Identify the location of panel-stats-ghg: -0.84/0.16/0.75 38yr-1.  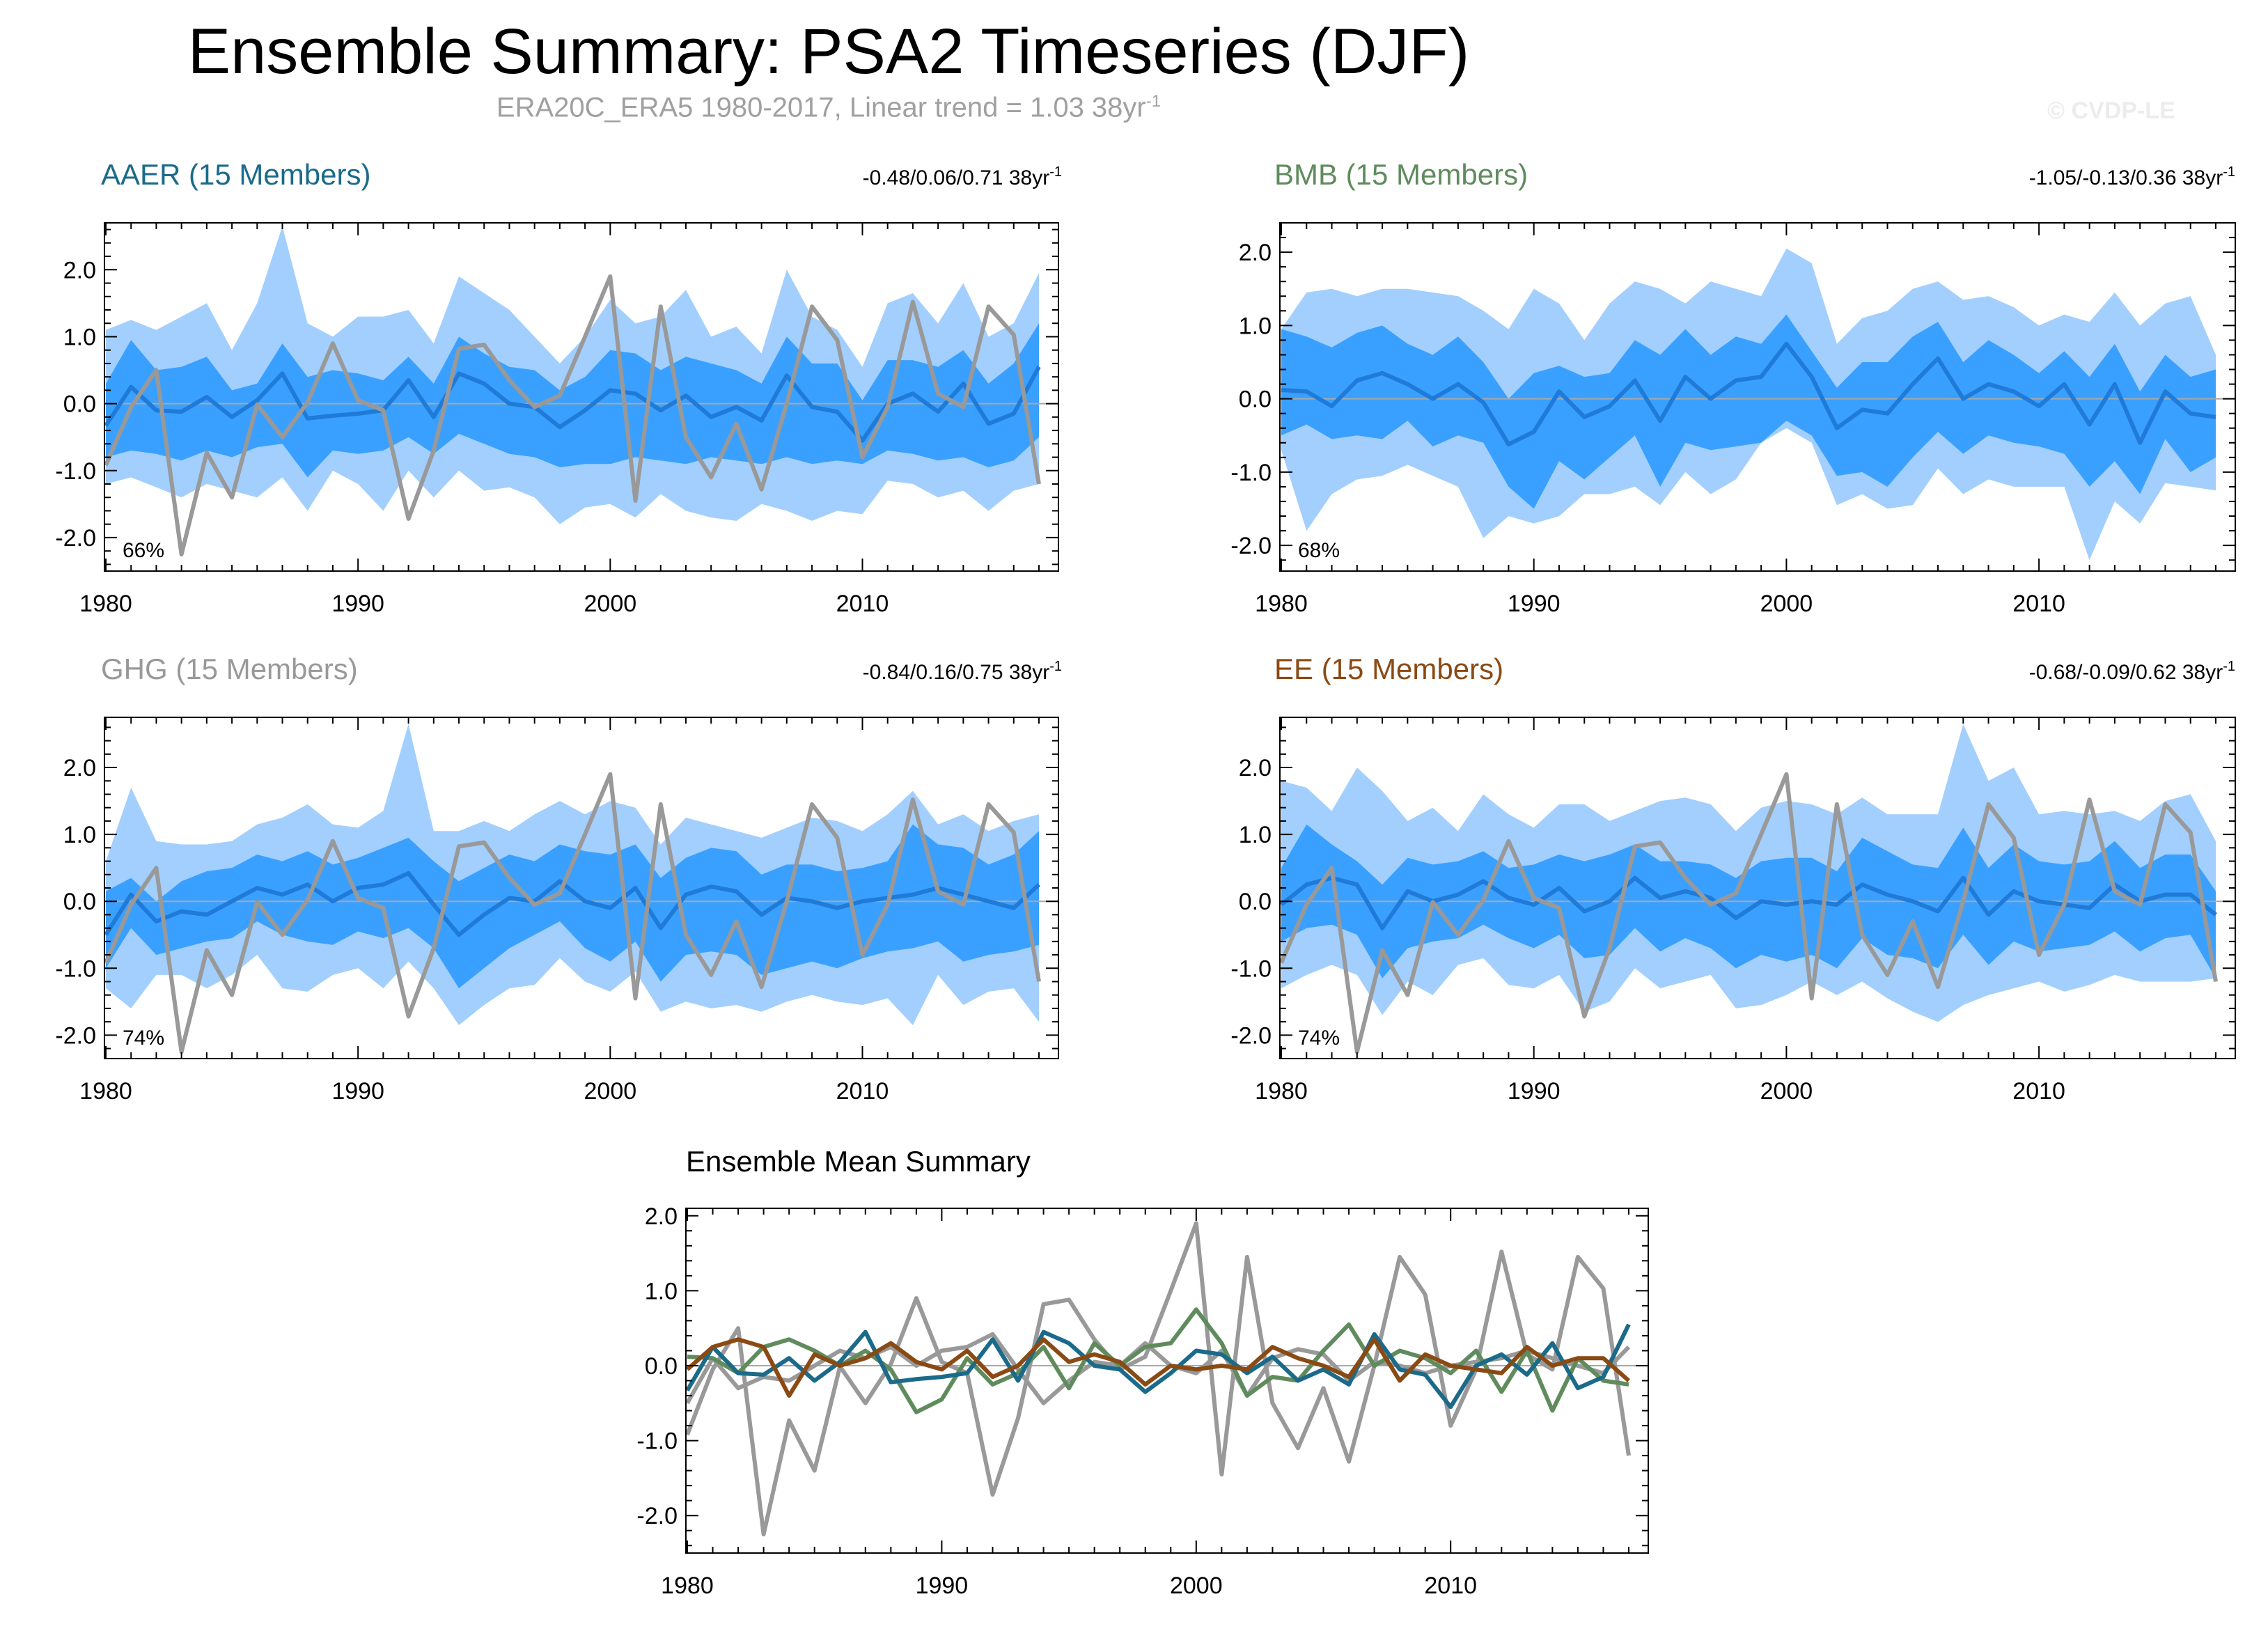
(962, 671).